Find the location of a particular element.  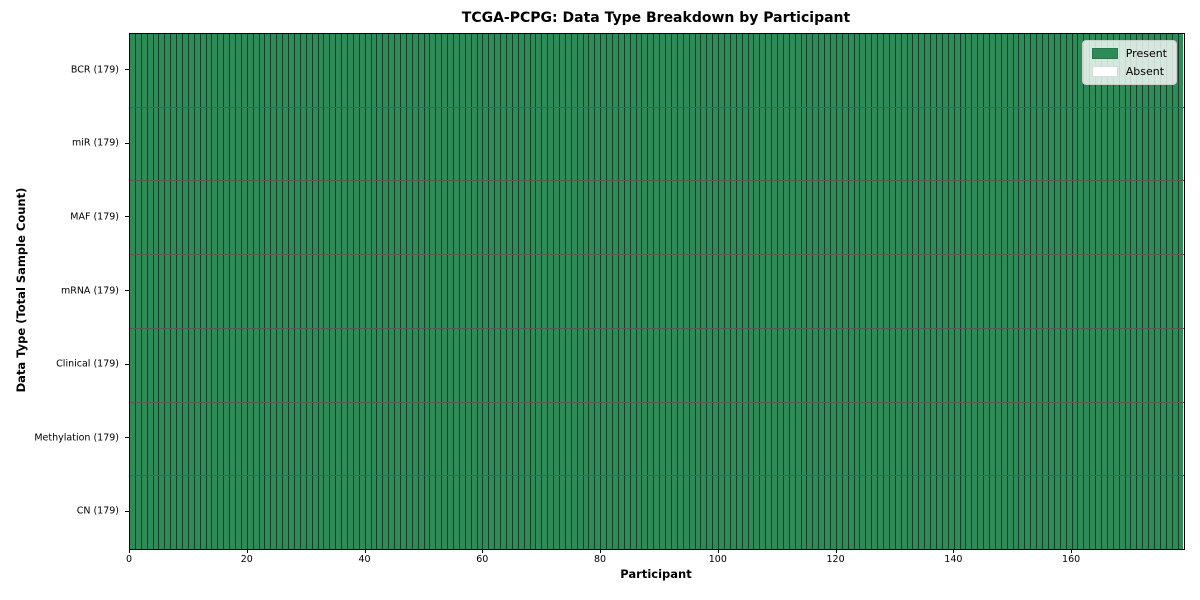

x-tick-label: 140 is located at coordinates (953, 559).